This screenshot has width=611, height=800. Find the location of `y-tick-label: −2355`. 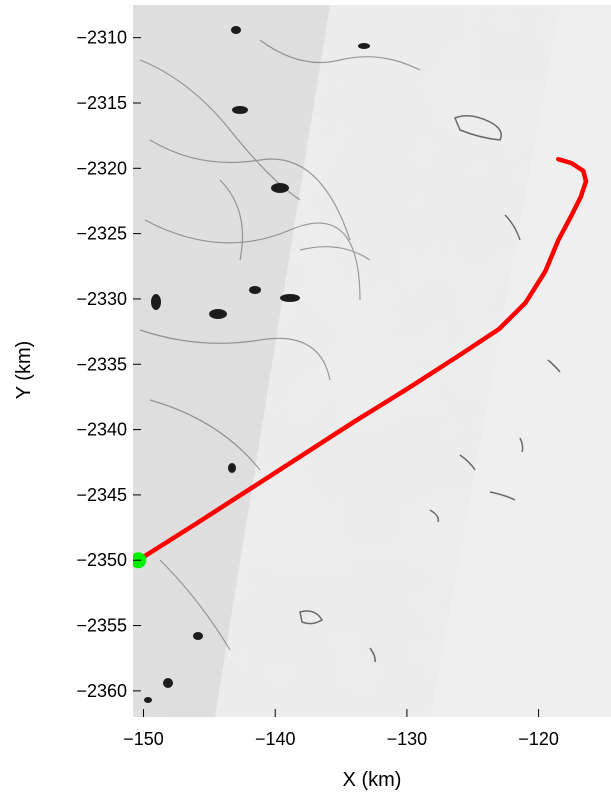

y-tick-label: −2355 is located at coordinates (101, 626).